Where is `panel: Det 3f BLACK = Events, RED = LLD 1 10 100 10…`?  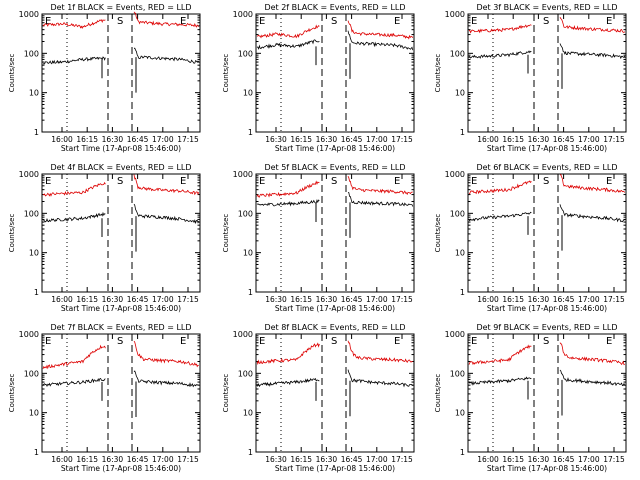
panel: Det 3f BLACK = Events, RED = LLD 1 10 100 10… is located at coordinates (530, 78).